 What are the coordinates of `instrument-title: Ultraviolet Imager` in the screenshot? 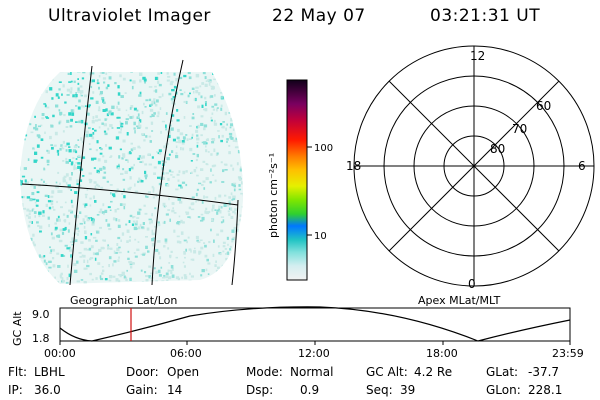 It's located at (129, 16).